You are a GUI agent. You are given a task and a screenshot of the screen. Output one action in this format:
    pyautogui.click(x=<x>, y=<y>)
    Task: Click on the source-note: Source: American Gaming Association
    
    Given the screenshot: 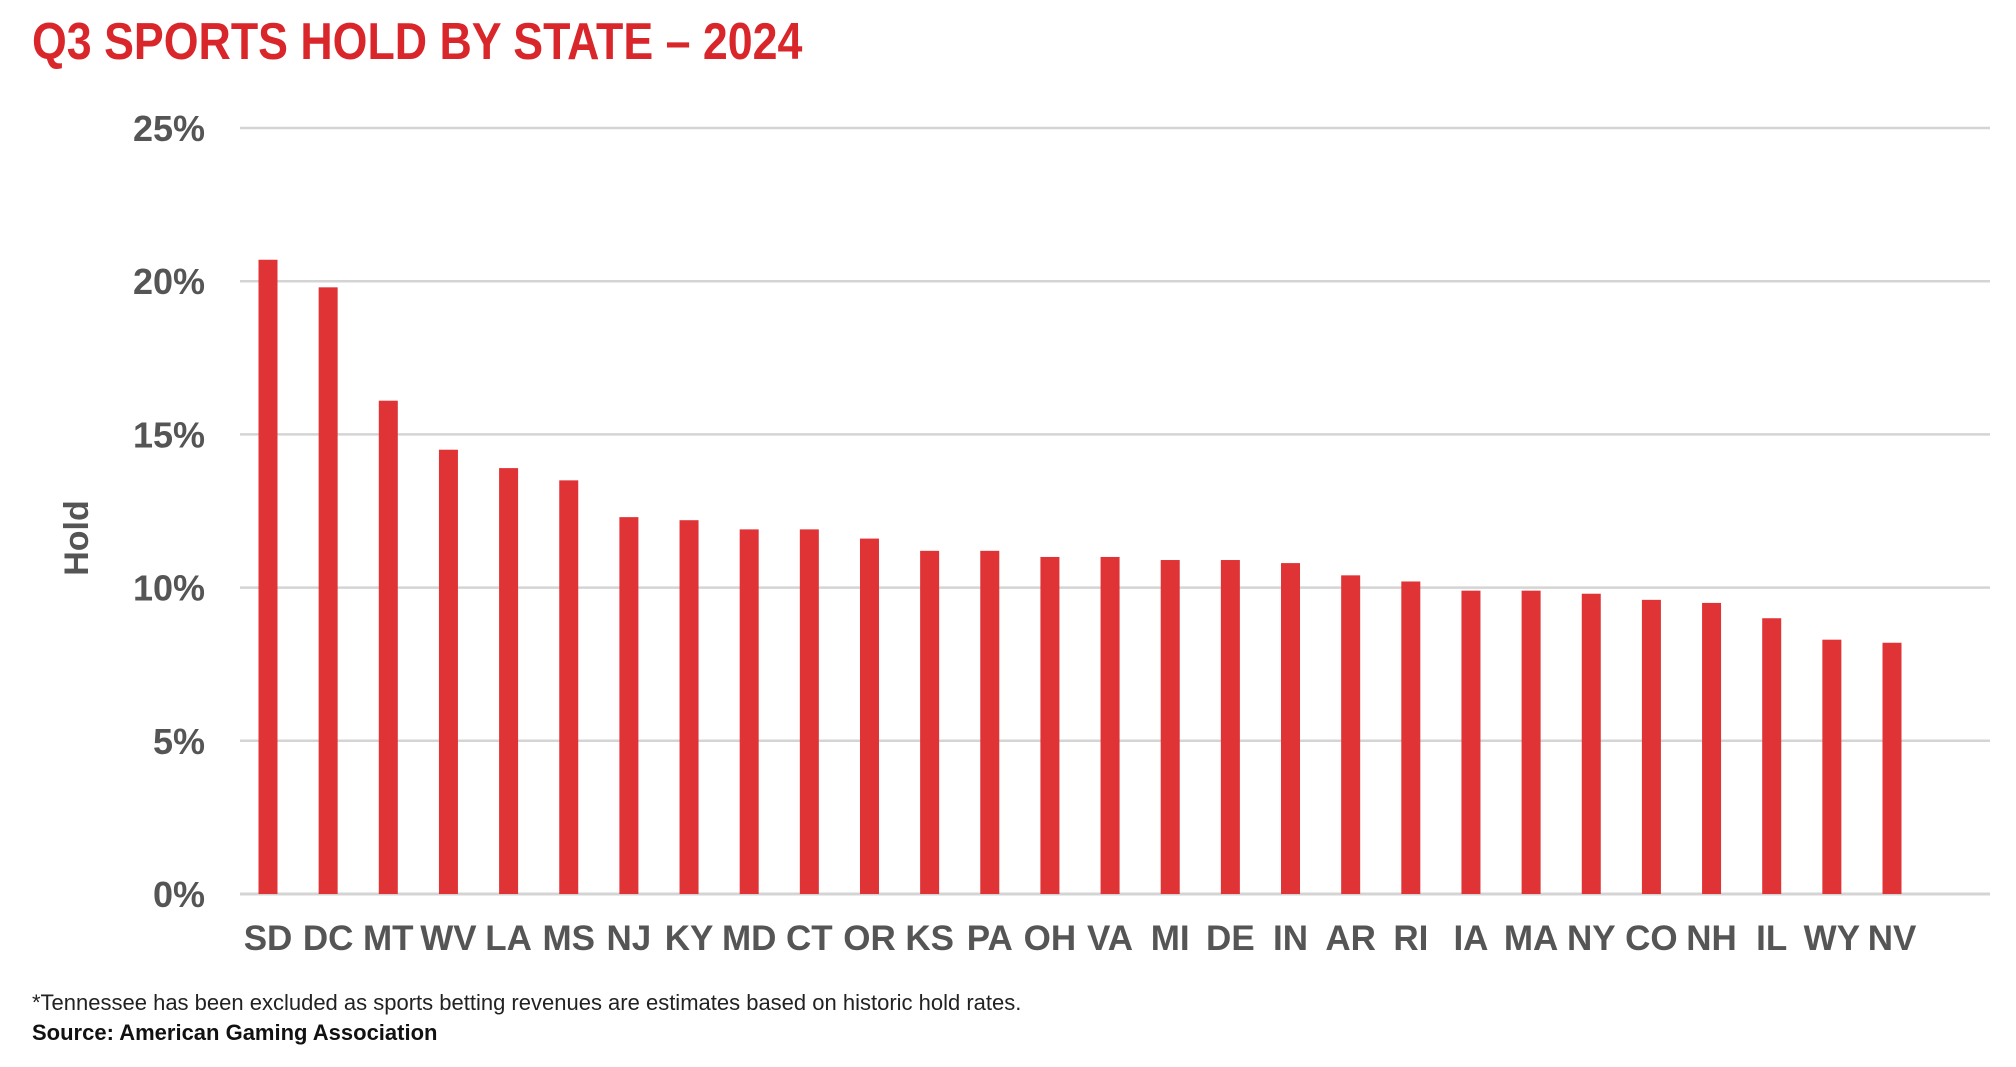 What is the action you would take?
    pyautogui.click(x=235, y=1032)
    